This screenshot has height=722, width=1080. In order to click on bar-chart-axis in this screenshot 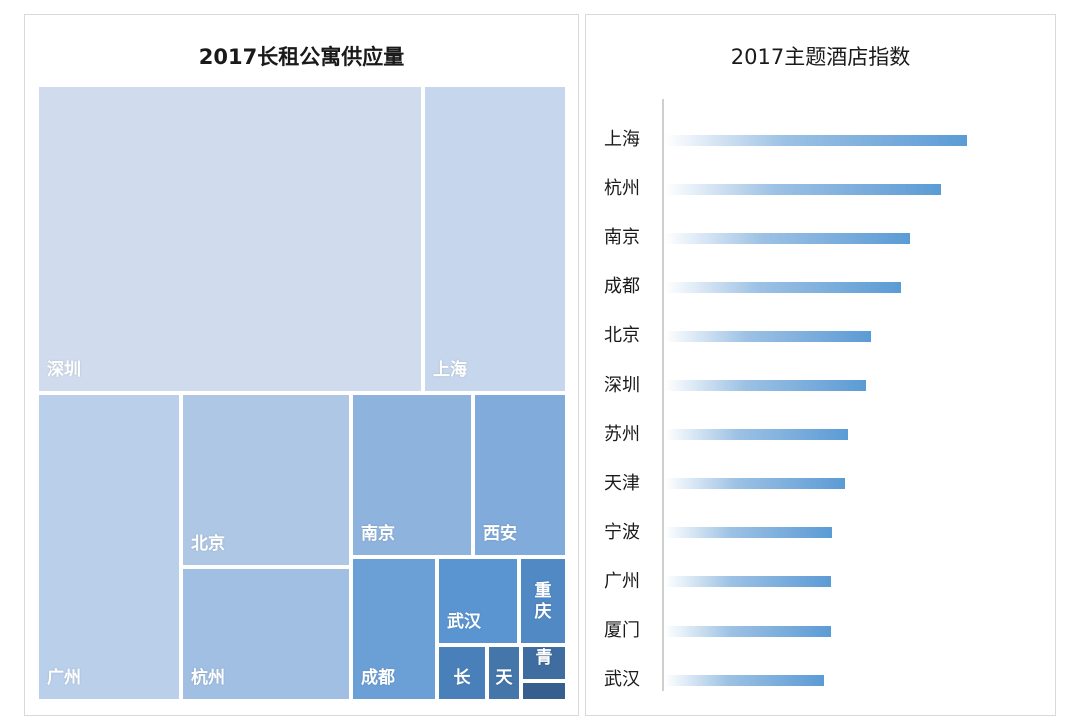, I will do `click(663, 395)`.